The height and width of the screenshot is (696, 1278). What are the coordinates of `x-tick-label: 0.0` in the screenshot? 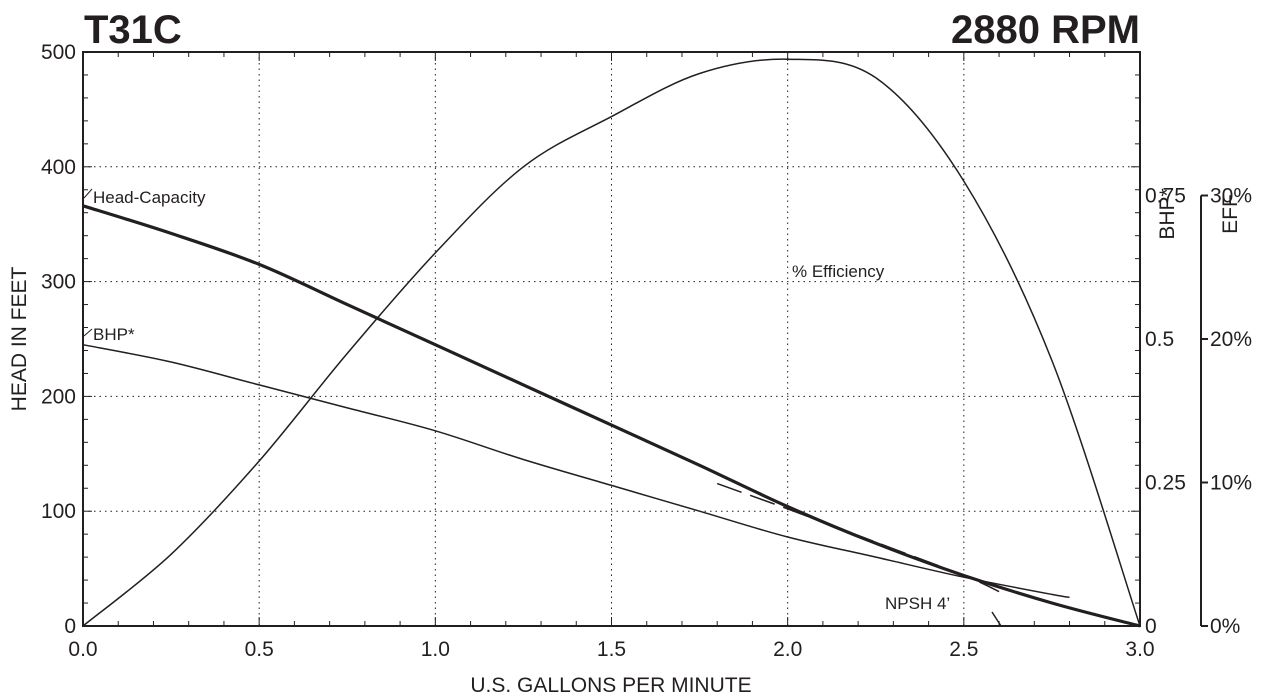 It's located at (82, 649).